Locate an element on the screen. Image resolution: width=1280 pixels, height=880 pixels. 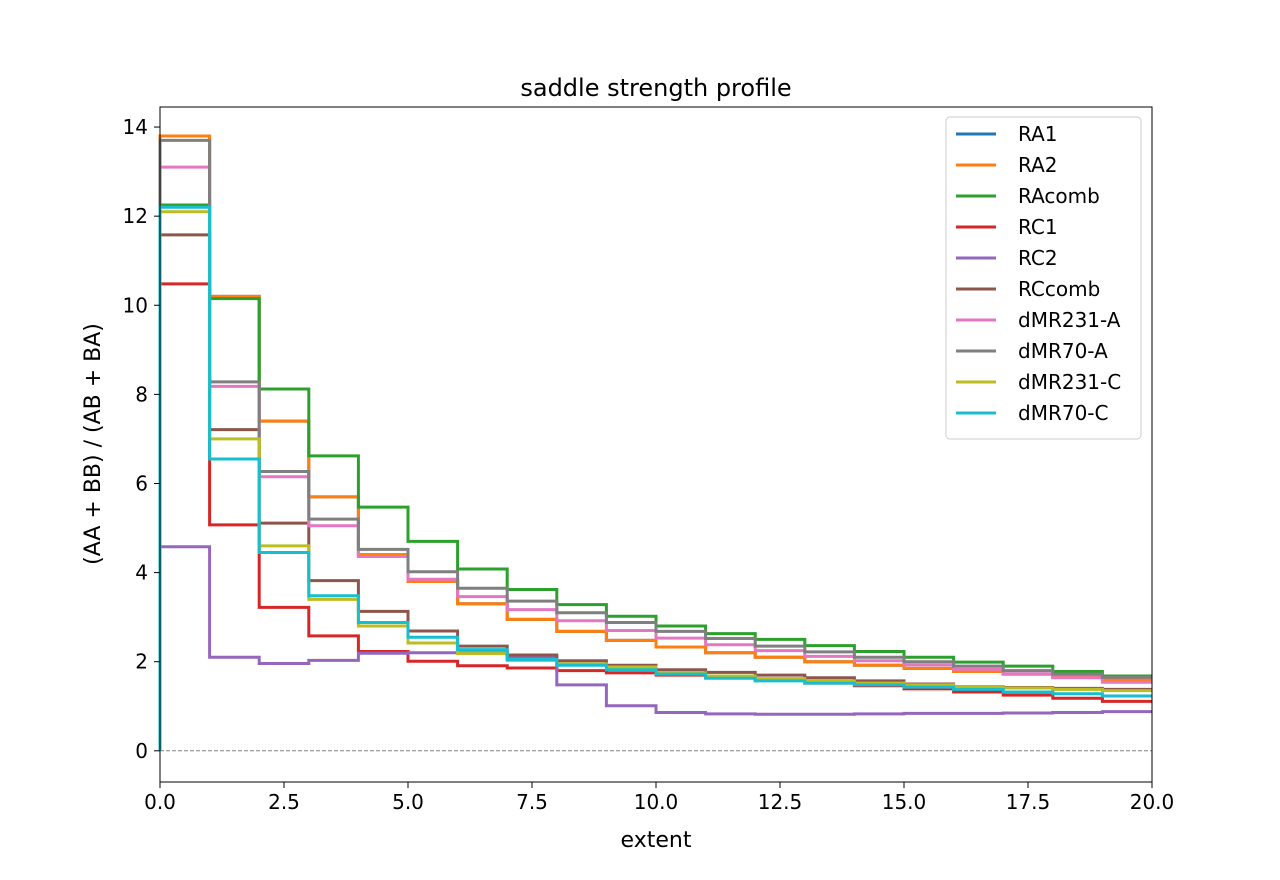
y-tick-label: 14 is located at coordinates (135, 127).